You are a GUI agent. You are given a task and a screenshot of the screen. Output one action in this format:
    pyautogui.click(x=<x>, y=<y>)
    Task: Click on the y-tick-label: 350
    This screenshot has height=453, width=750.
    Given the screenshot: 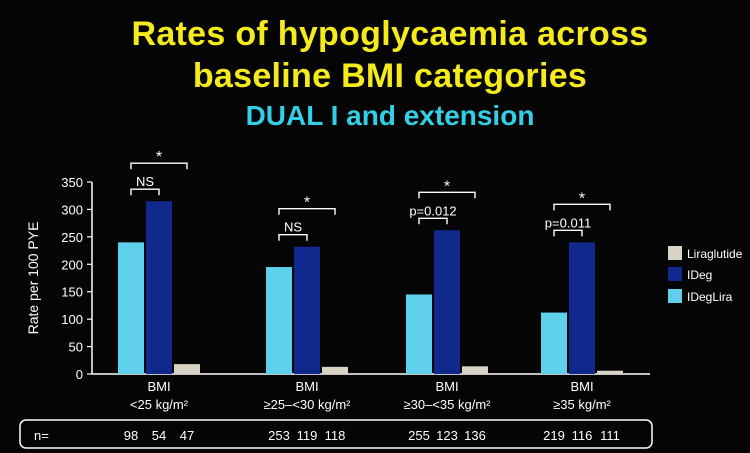 What is the action you would take?
    pyautogui.click(x=72, y=182)
    